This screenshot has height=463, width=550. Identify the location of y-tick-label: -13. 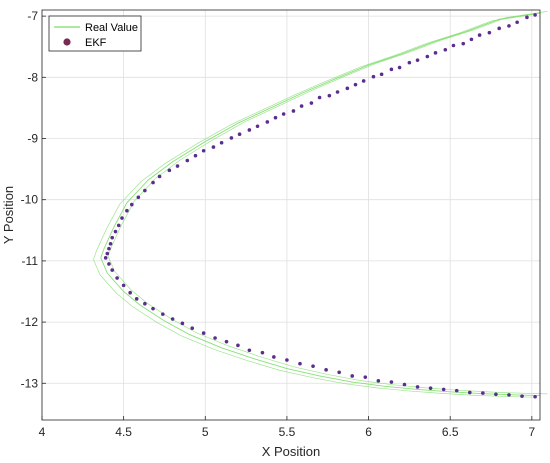
(30, 383).